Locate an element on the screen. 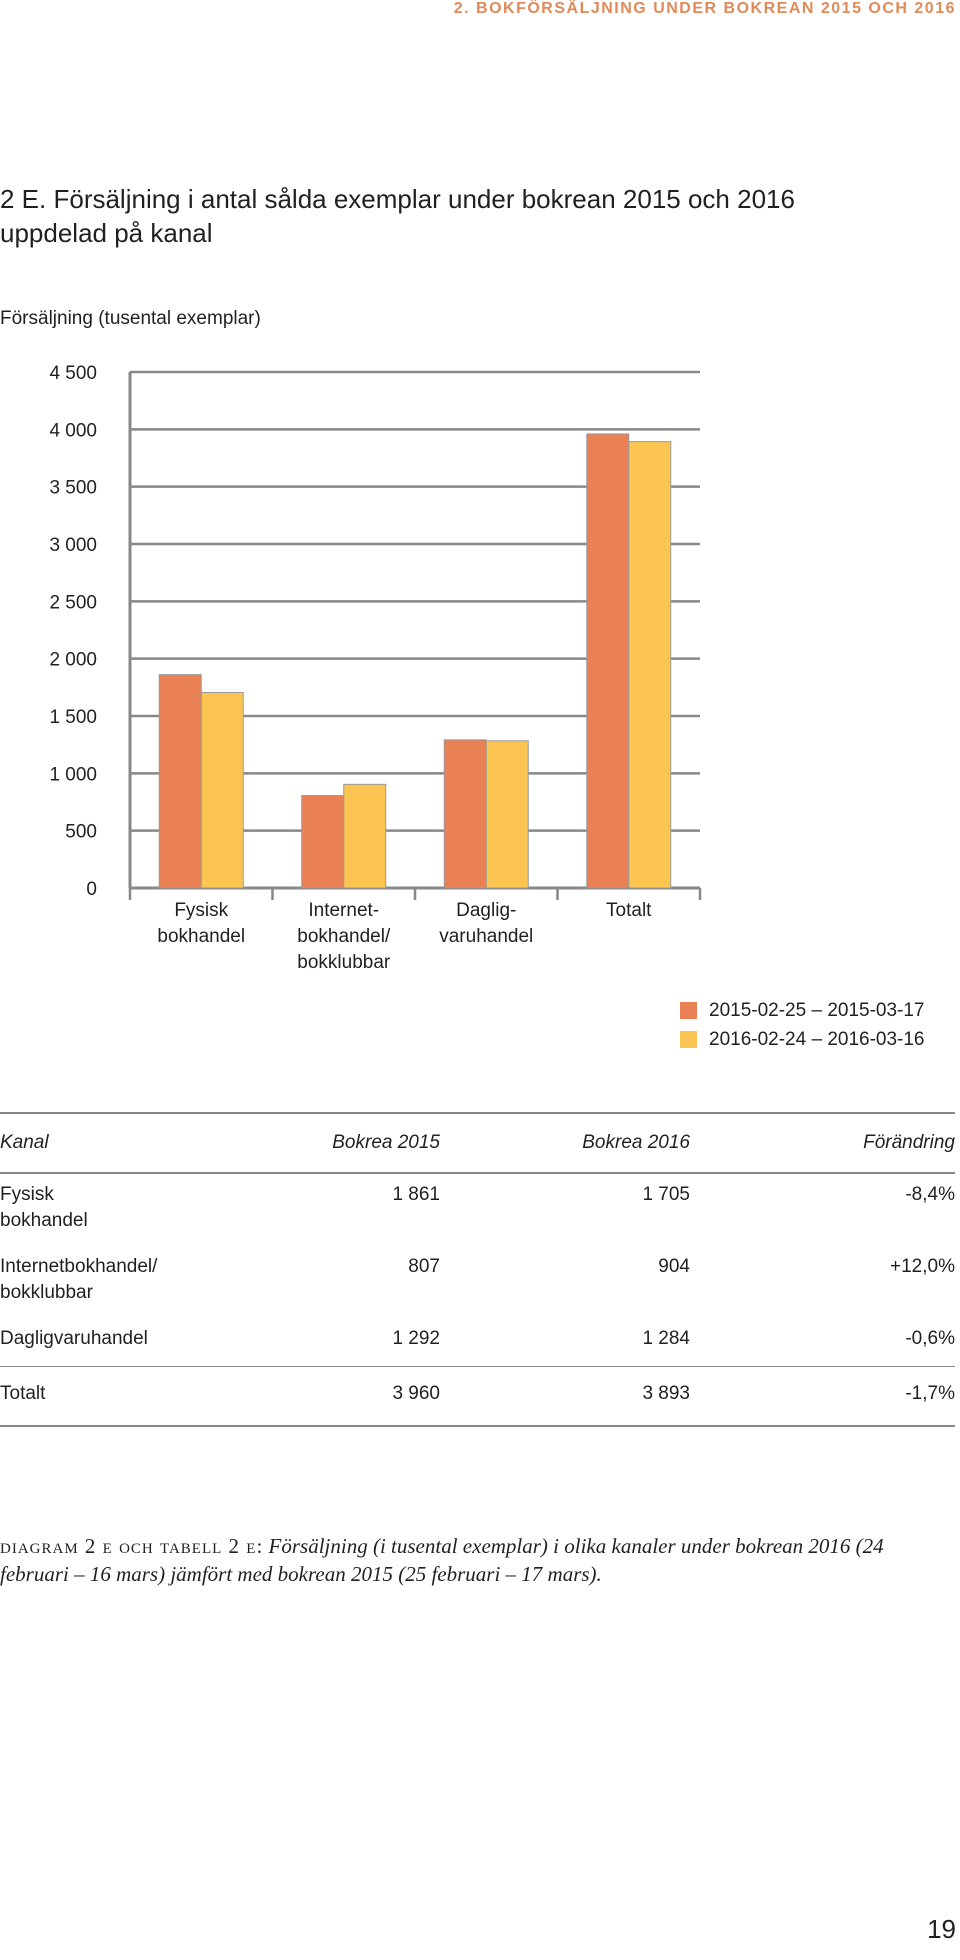 This screenshot has height=1960, width=960. table-header-row: Kanal Bokrea 2015 Bokrea 2016 Förändring is located at coordinates (477, 1143).